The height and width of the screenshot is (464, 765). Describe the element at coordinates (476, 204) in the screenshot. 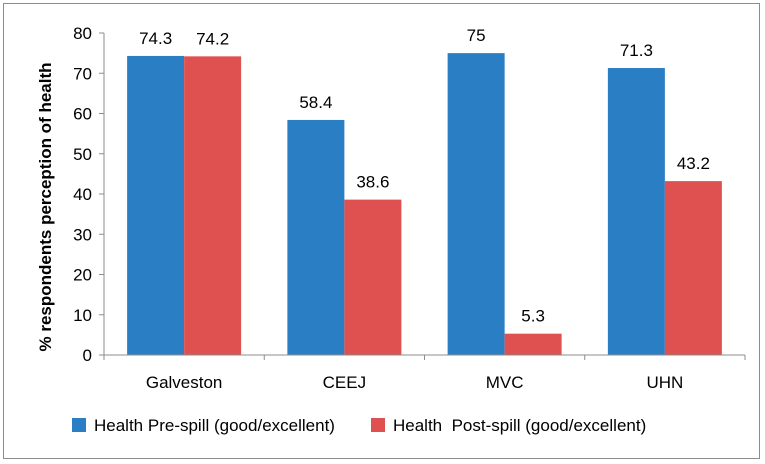

I see `bar-pre-spill-mvc` at that location.